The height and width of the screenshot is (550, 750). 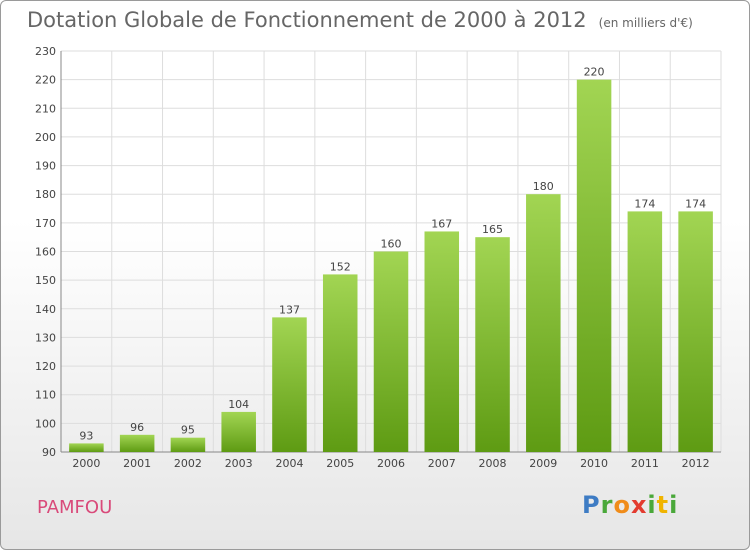 What do you see at coordinates (492, 229) in the screenshot?
I see `data-label: 165` at bounding box center [492, 229].